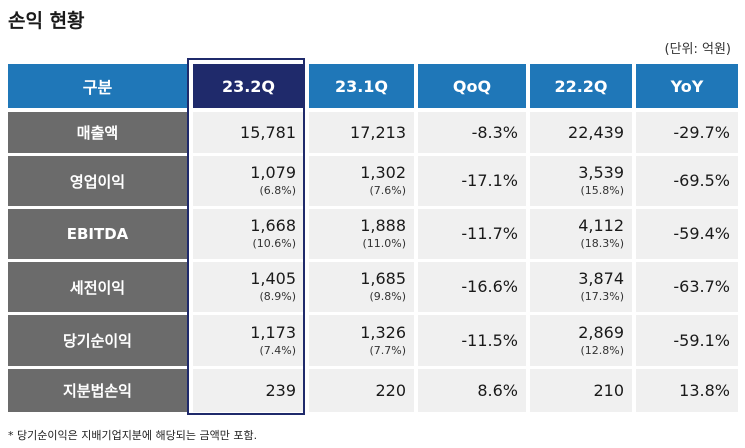 Image resolution: width=745 pixels, height=448 pixels. Describe the element at coordinates (46, 21) in the screenshot. I see `page-title: 손익 현황` at that location.